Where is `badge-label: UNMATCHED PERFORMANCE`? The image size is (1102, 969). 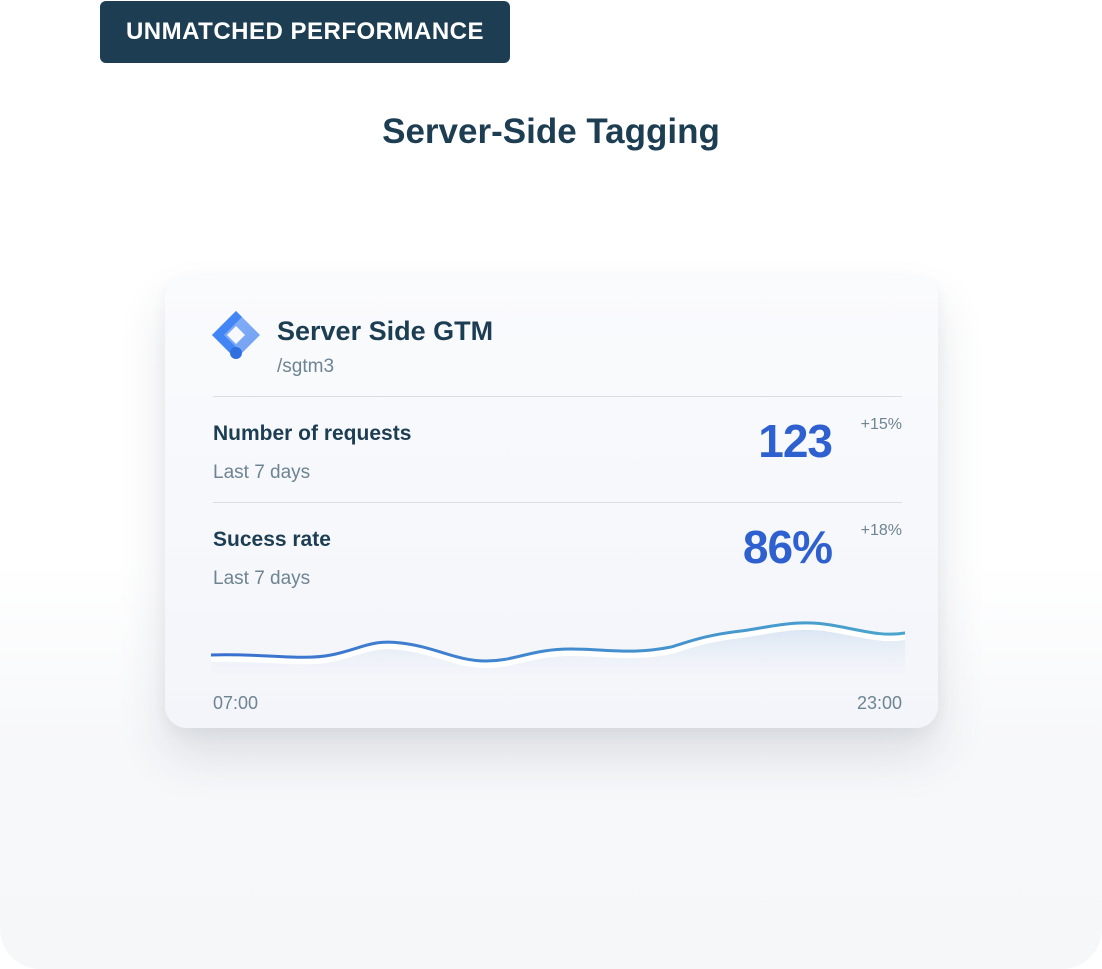 badge-label: UNMATCHED PERFORMANCE is located at coordinates (305, 31).